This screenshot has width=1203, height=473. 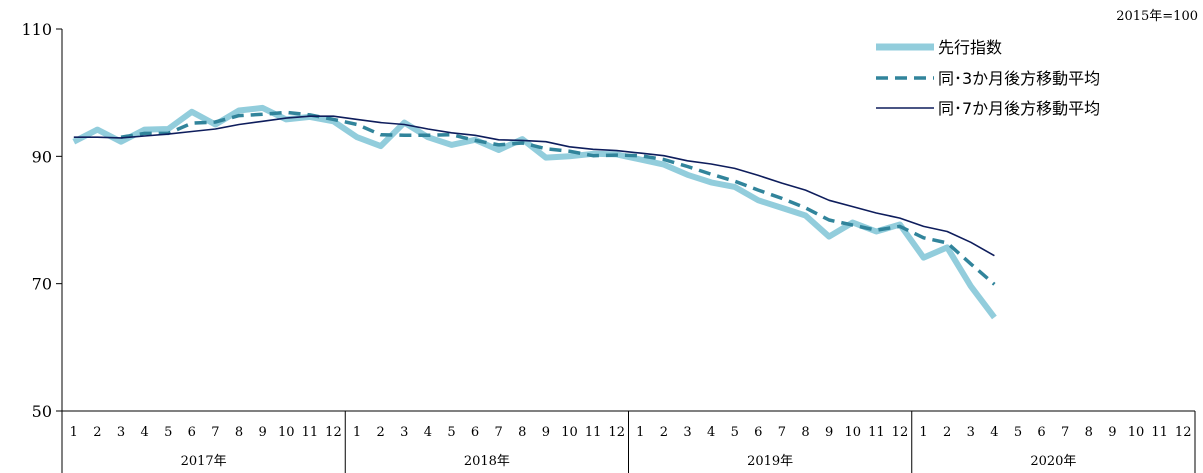 What do you see at coordinates (970, 47) in the screenshot?
I see `legend-label-leading: 先行指数` at bounding box center [970, 47].